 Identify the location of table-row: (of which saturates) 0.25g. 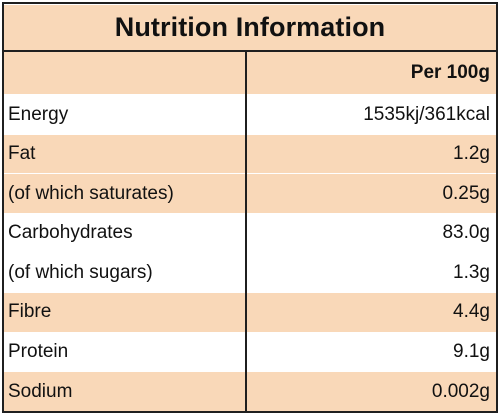
(250, 193).